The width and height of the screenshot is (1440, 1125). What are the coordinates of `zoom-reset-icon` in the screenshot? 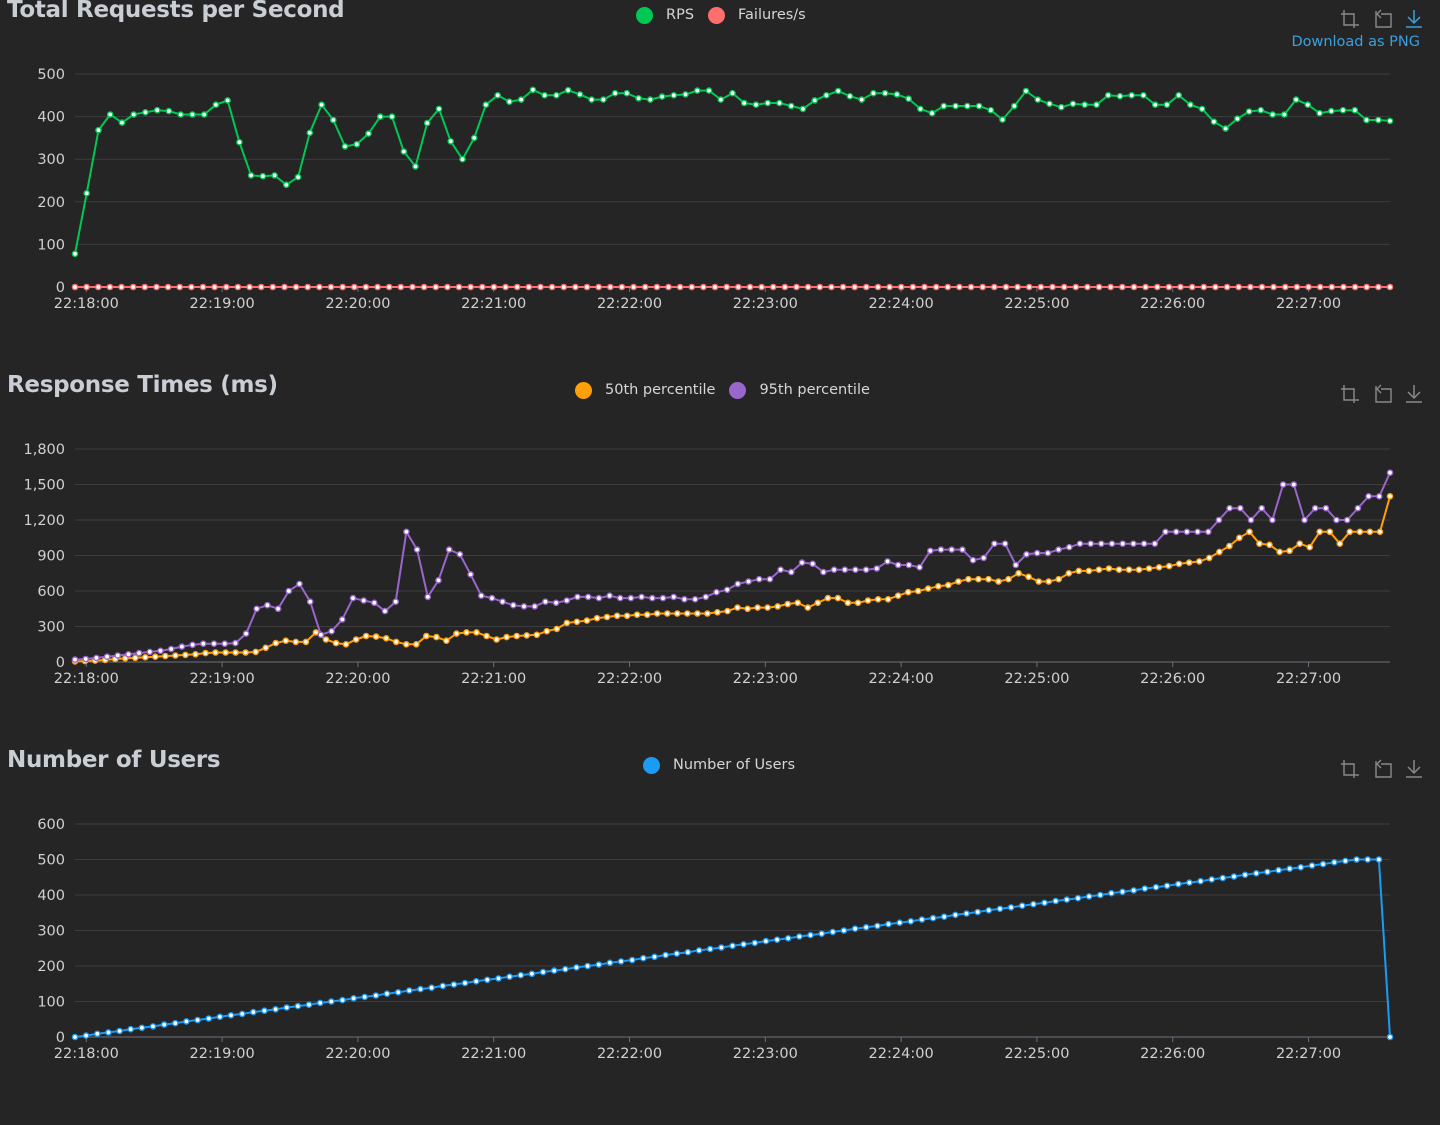 It's located at (1382, 394).